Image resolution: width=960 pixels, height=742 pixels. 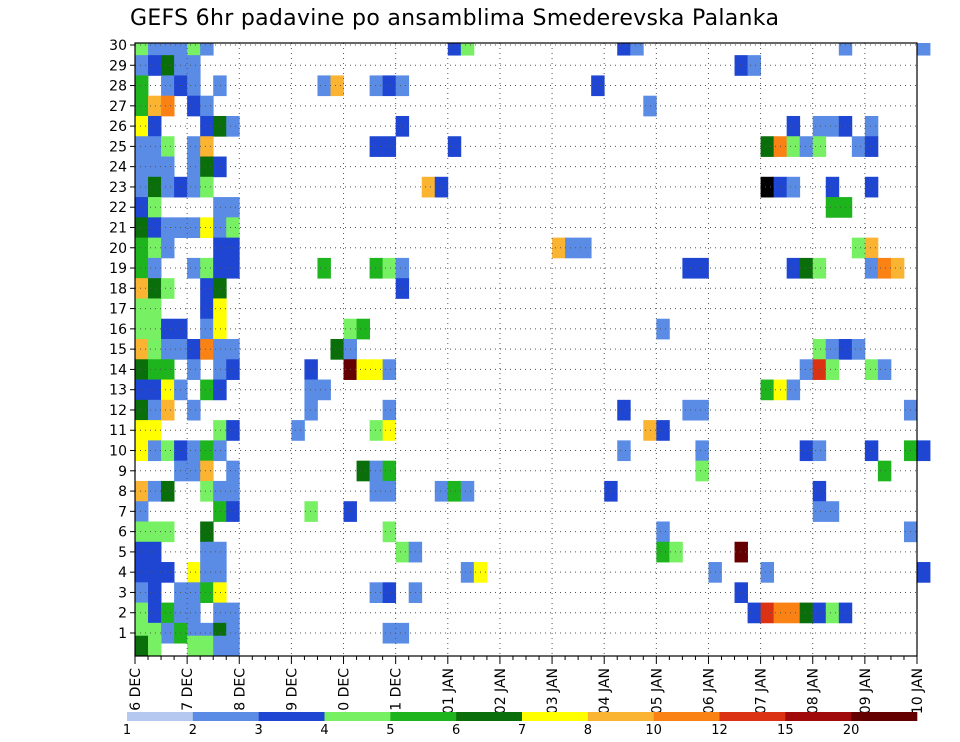 What do you see at coordinates (118, 87) in the screenshot?
I see `y-tick-label: 28` at bounding box center [118, 87].